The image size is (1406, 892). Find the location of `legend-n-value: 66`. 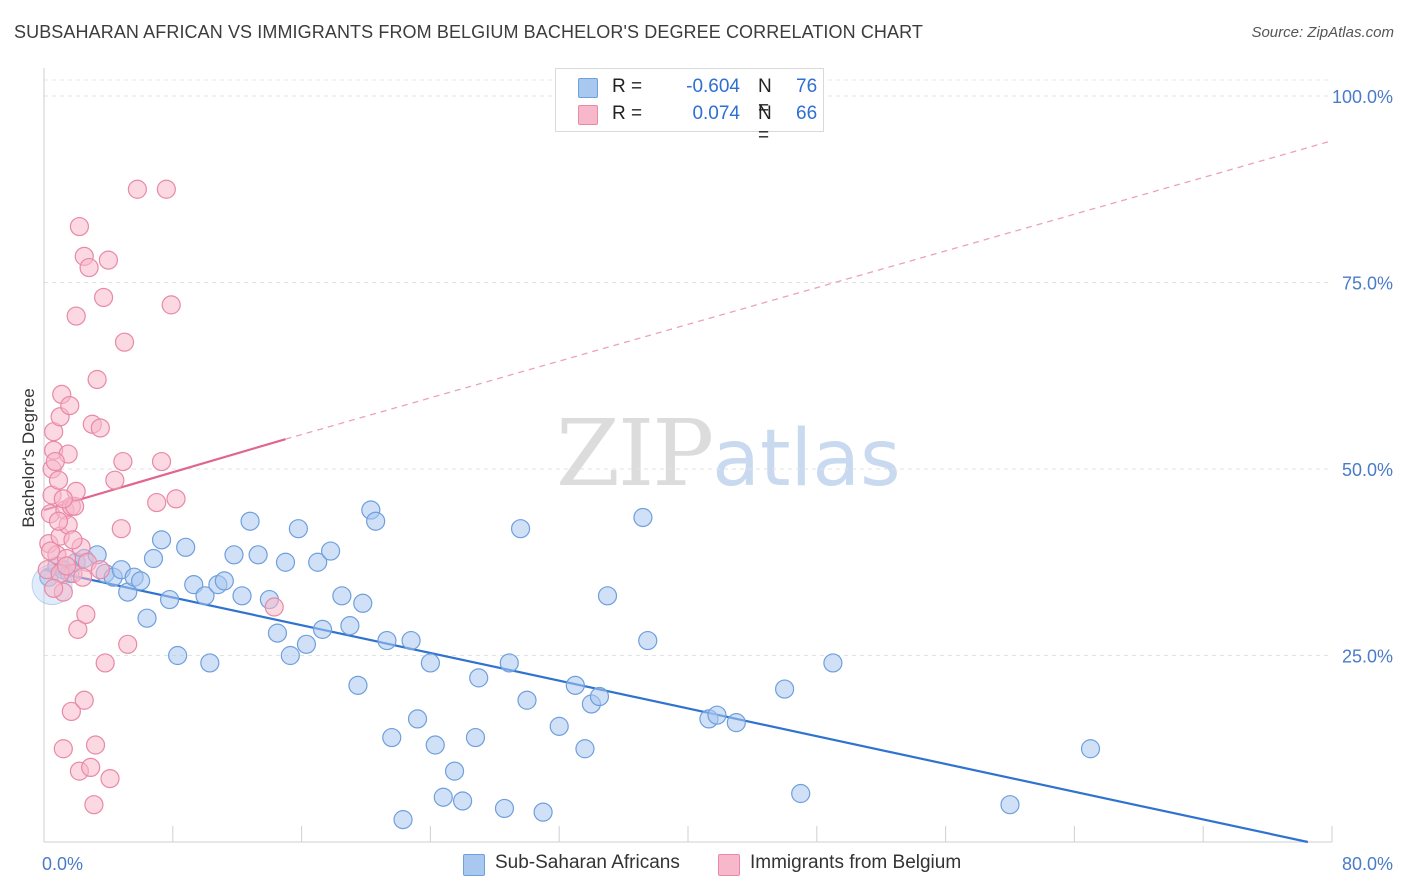

legend-n-value: 66 is located at coordinates (807, 113).